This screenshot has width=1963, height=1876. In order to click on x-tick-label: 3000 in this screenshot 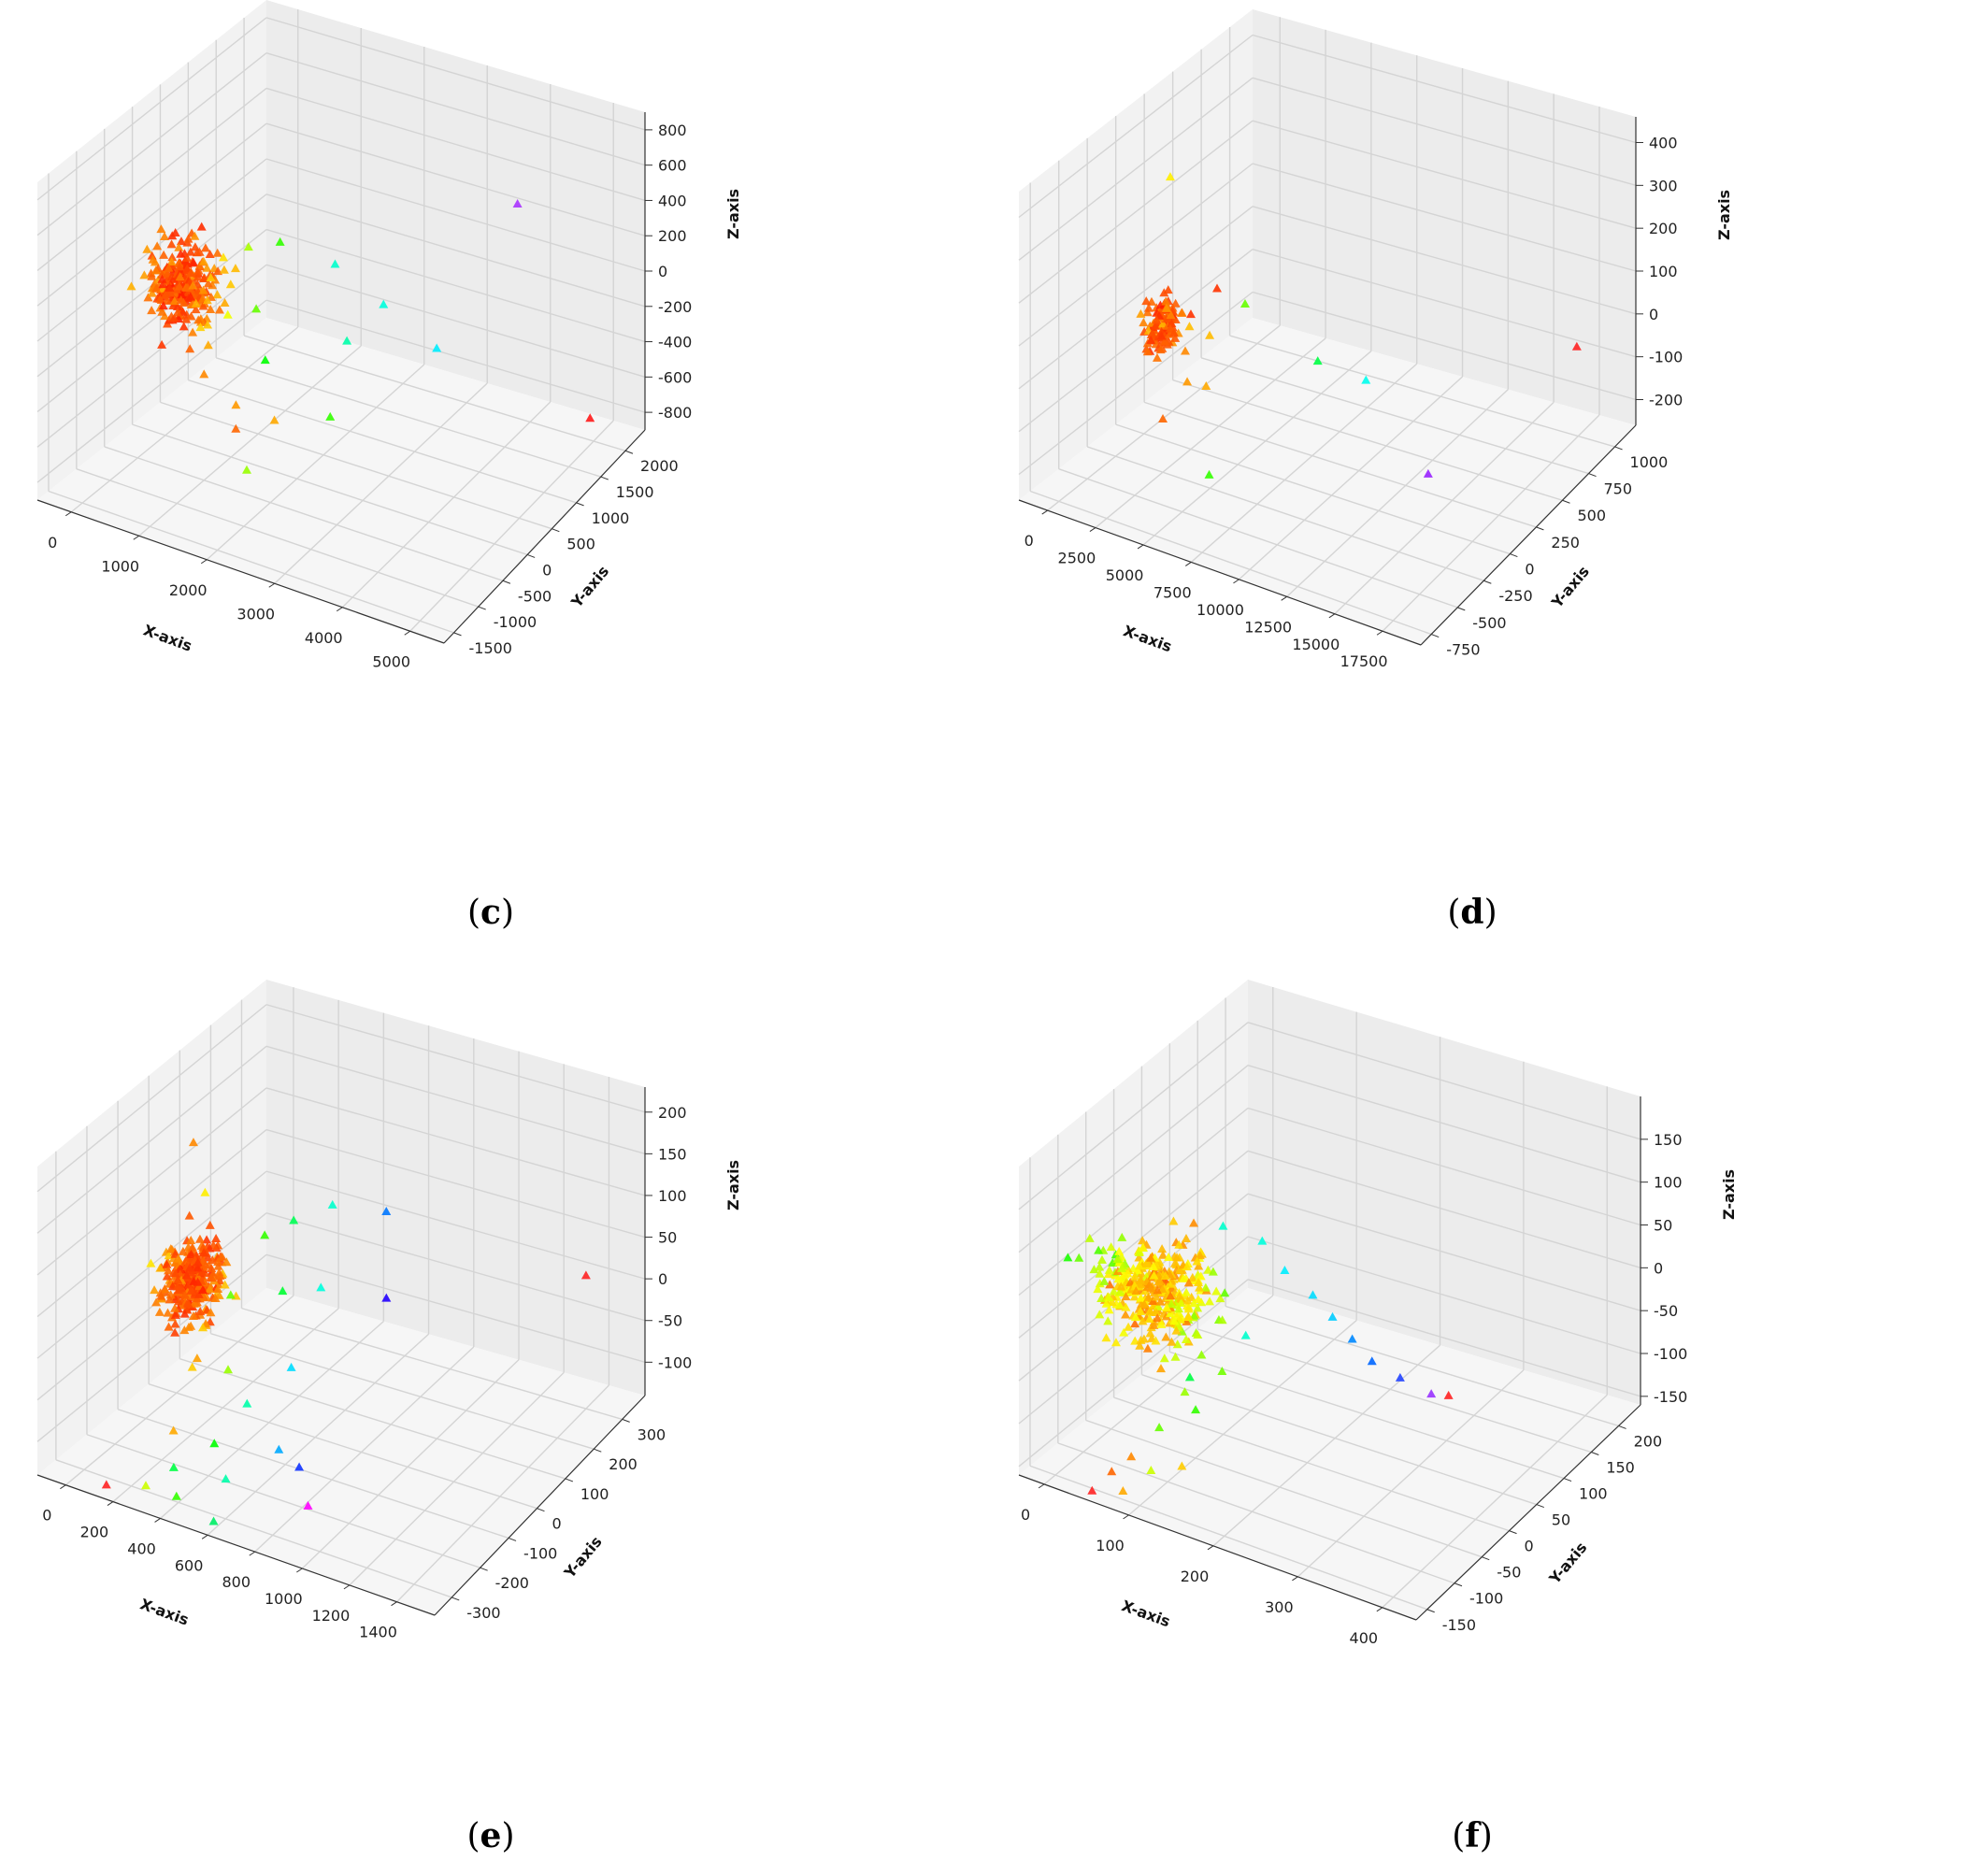, I will do `click(255, 614)`.